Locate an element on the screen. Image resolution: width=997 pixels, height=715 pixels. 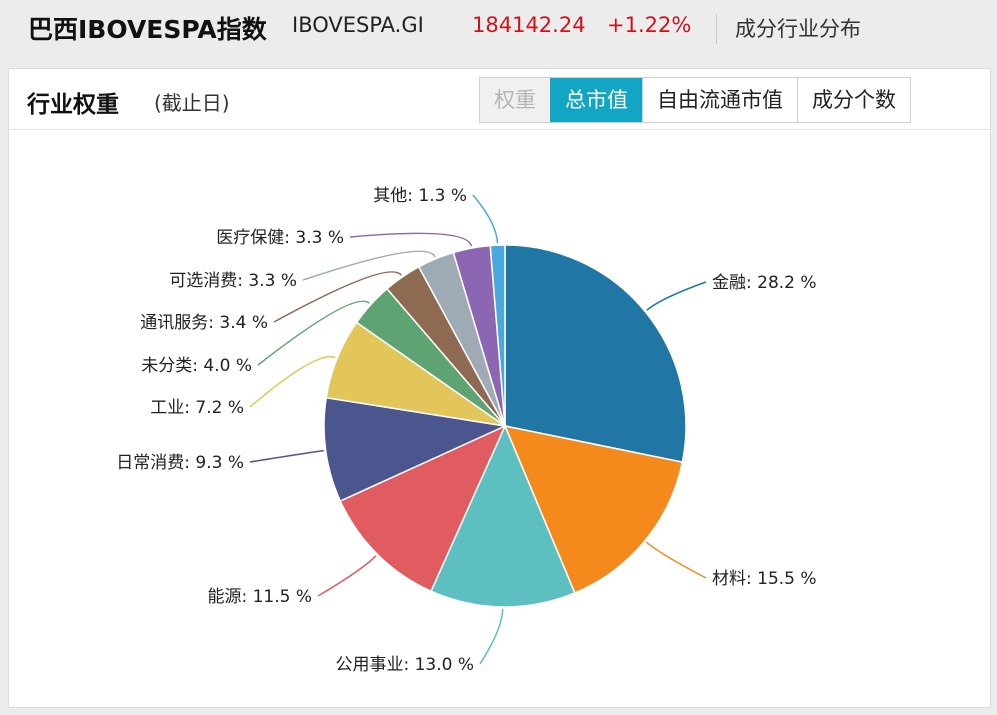
panel-subtitle: (截止日) is located at coordinates (192, 103).